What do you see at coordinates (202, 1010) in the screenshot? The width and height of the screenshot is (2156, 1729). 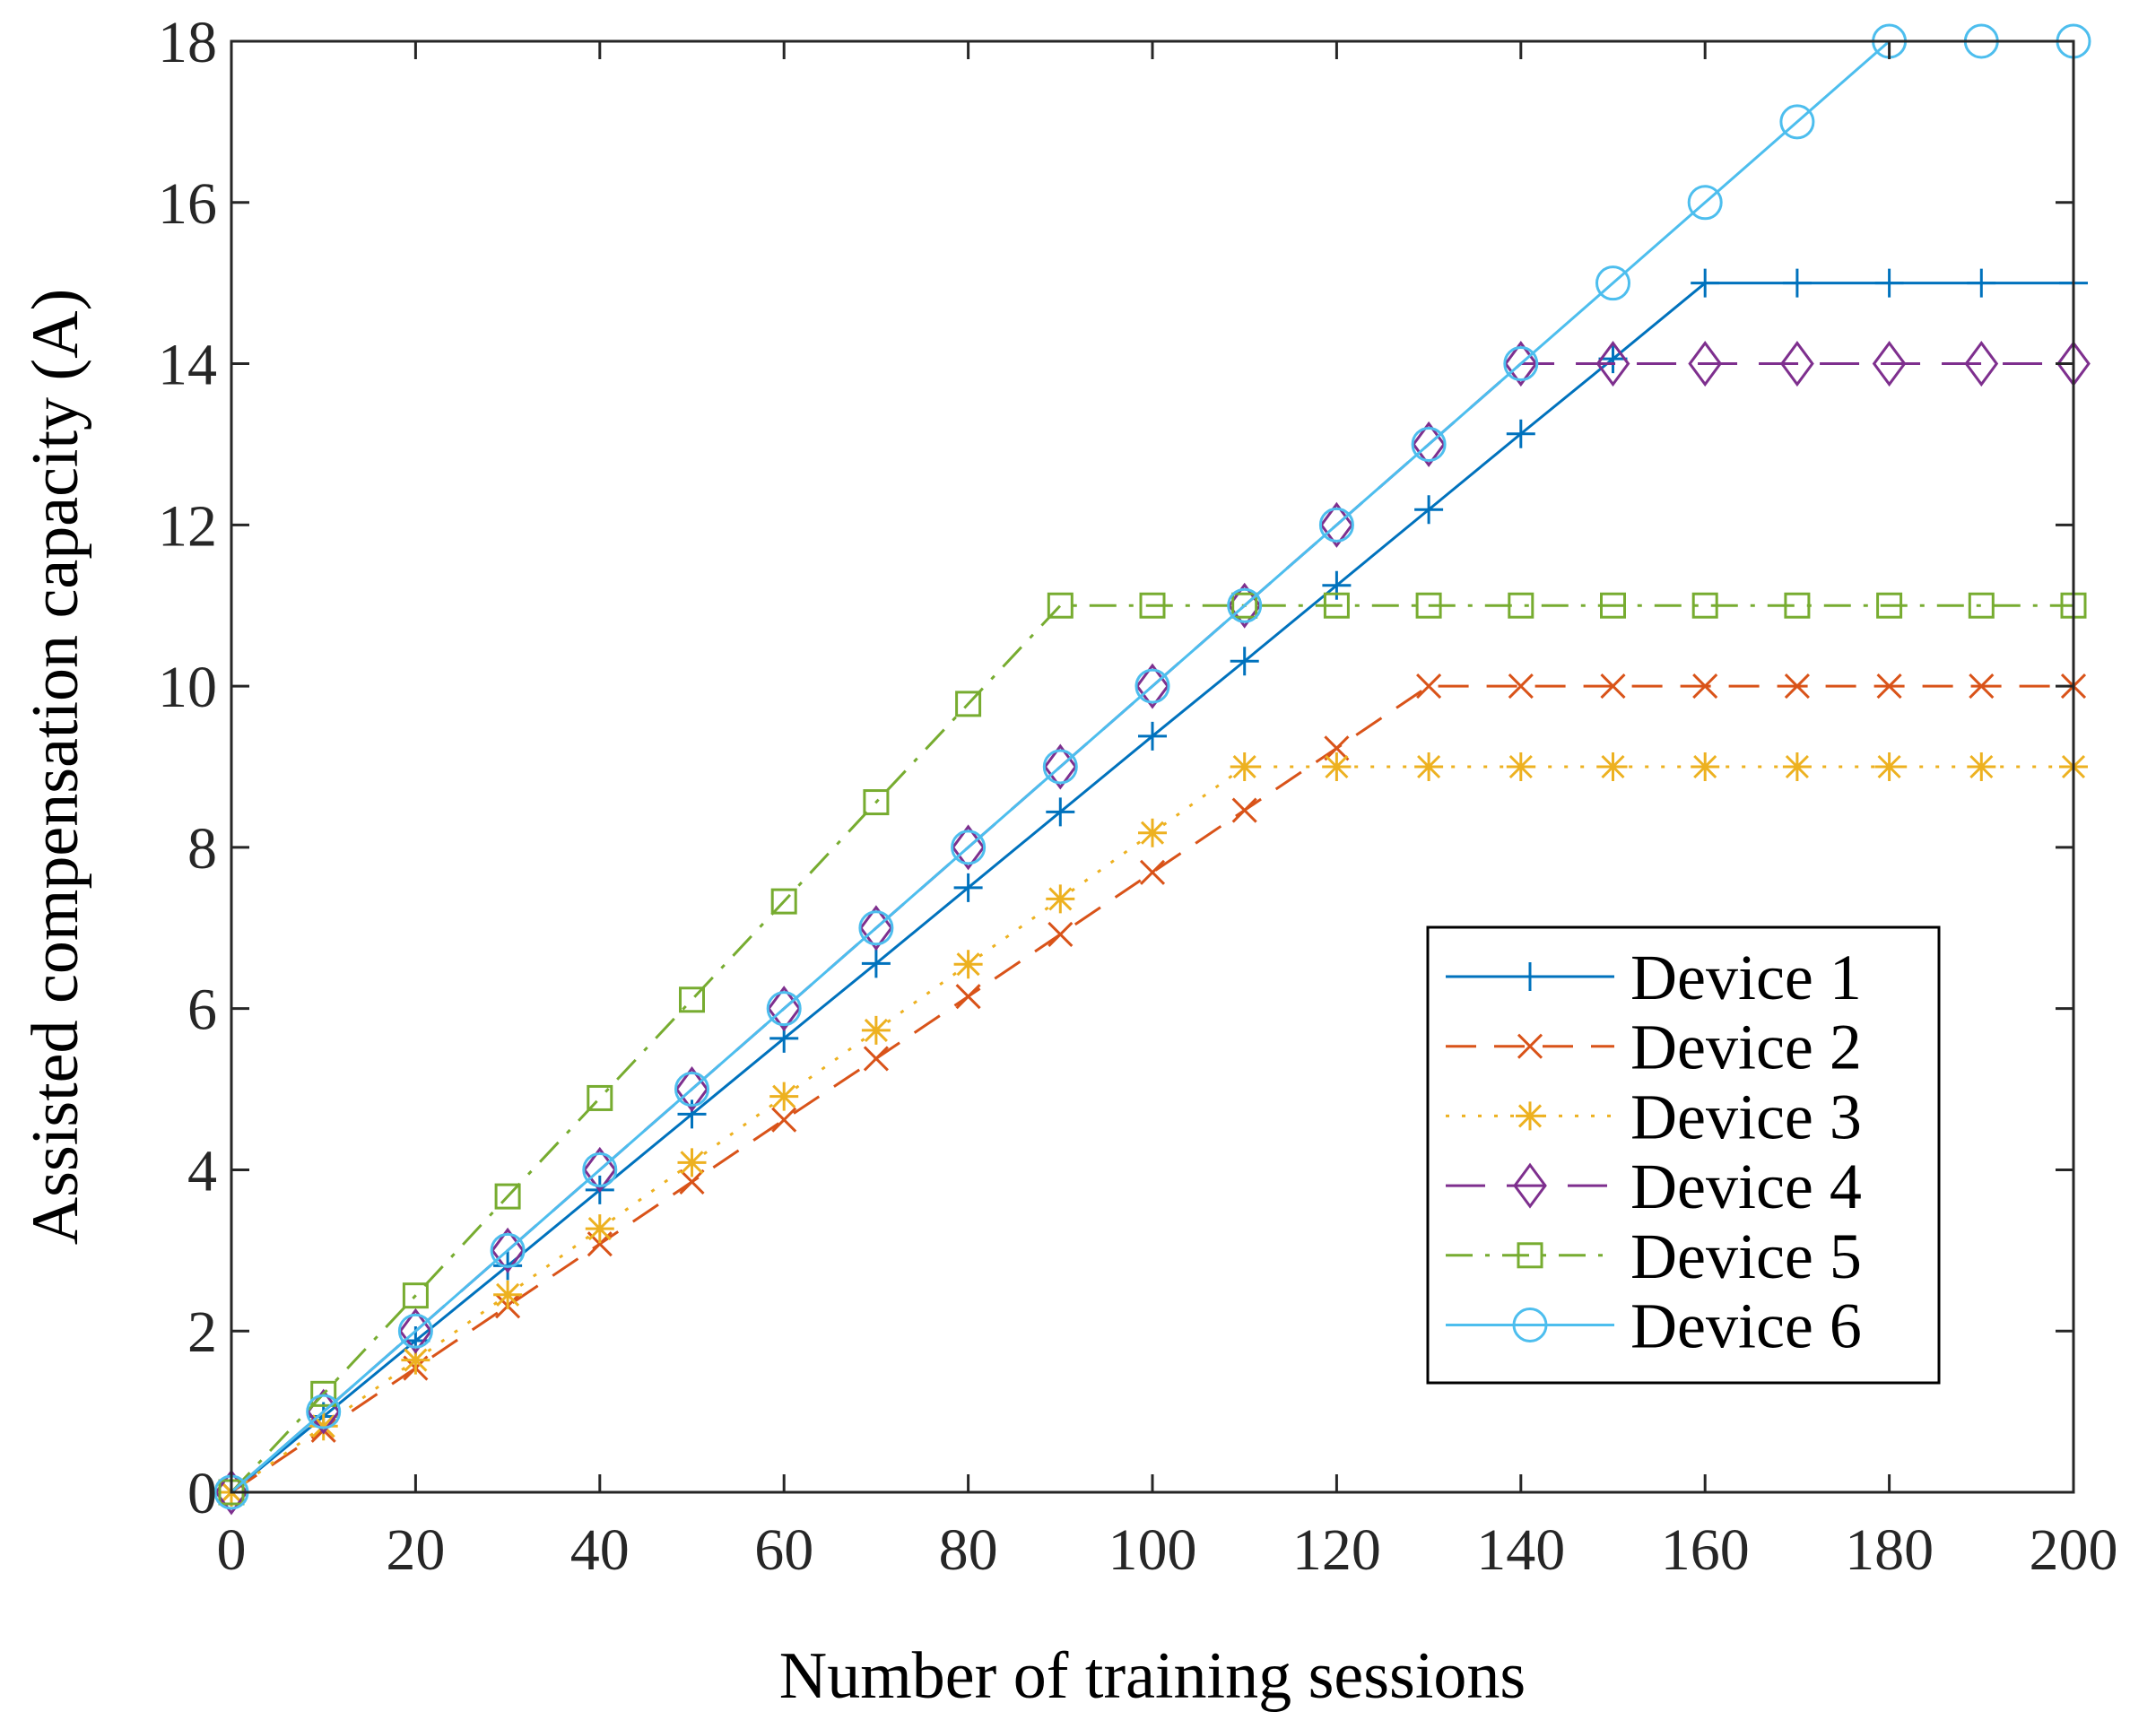 I see `y-tick-label: 6` at bounding box center [202, 1010].